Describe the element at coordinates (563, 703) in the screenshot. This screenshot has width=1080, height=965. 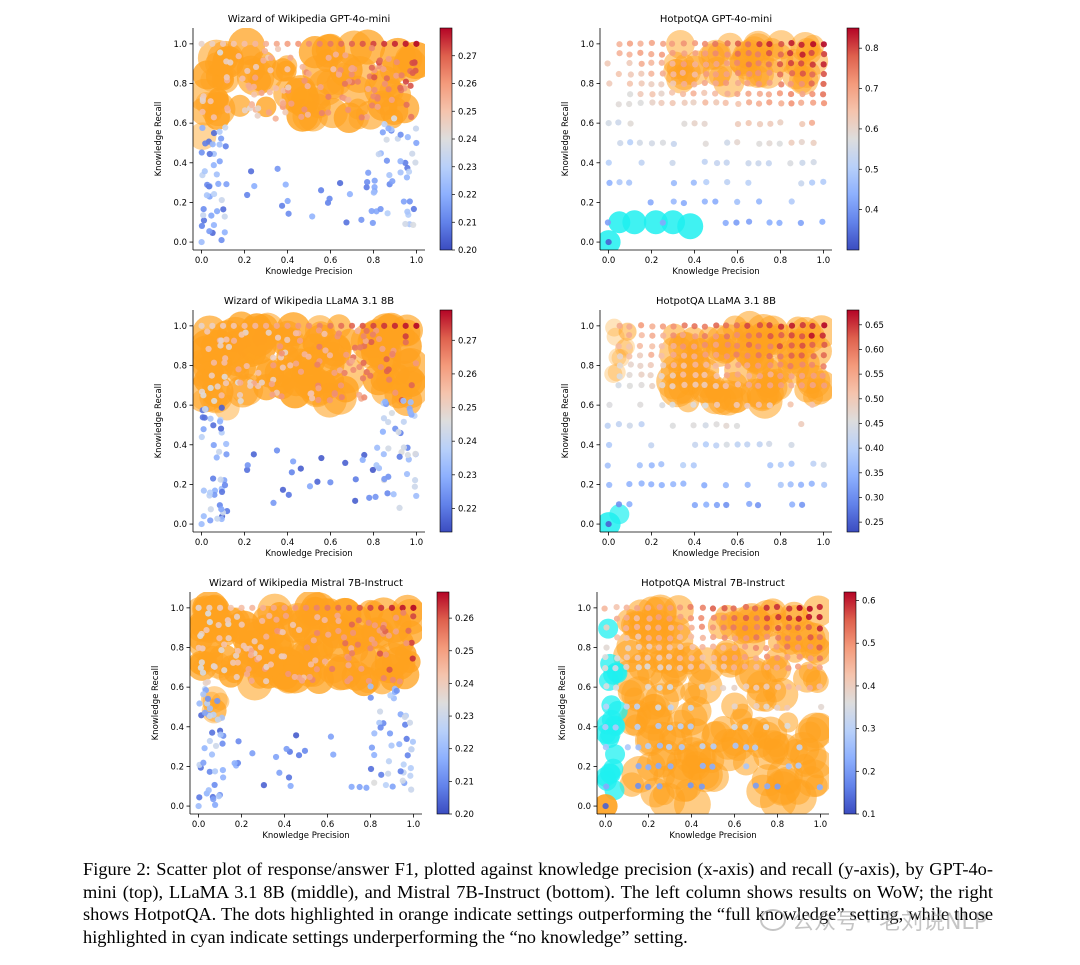
I see `y-axis-label: Knowledge Recall` at that location.